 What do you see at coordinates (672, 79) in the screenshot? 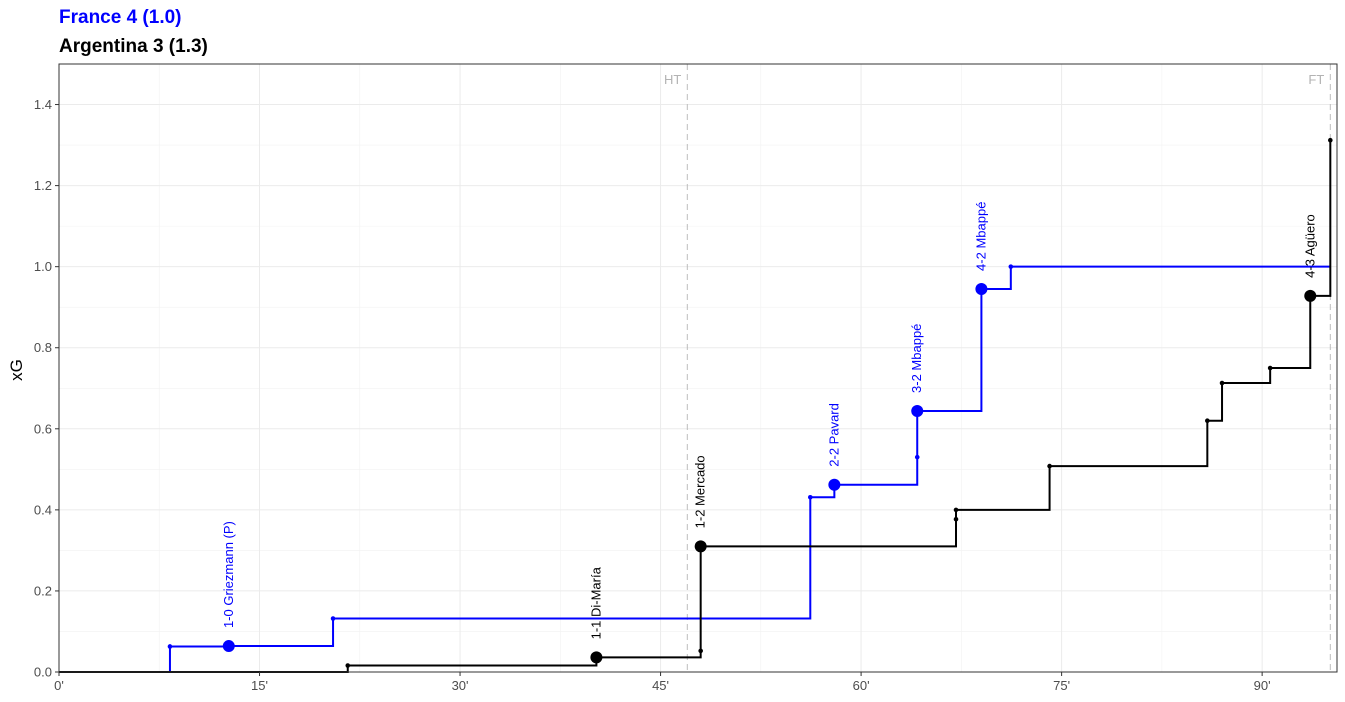
I see `ref-label-ht: HT` at bounding box center [672, 79].